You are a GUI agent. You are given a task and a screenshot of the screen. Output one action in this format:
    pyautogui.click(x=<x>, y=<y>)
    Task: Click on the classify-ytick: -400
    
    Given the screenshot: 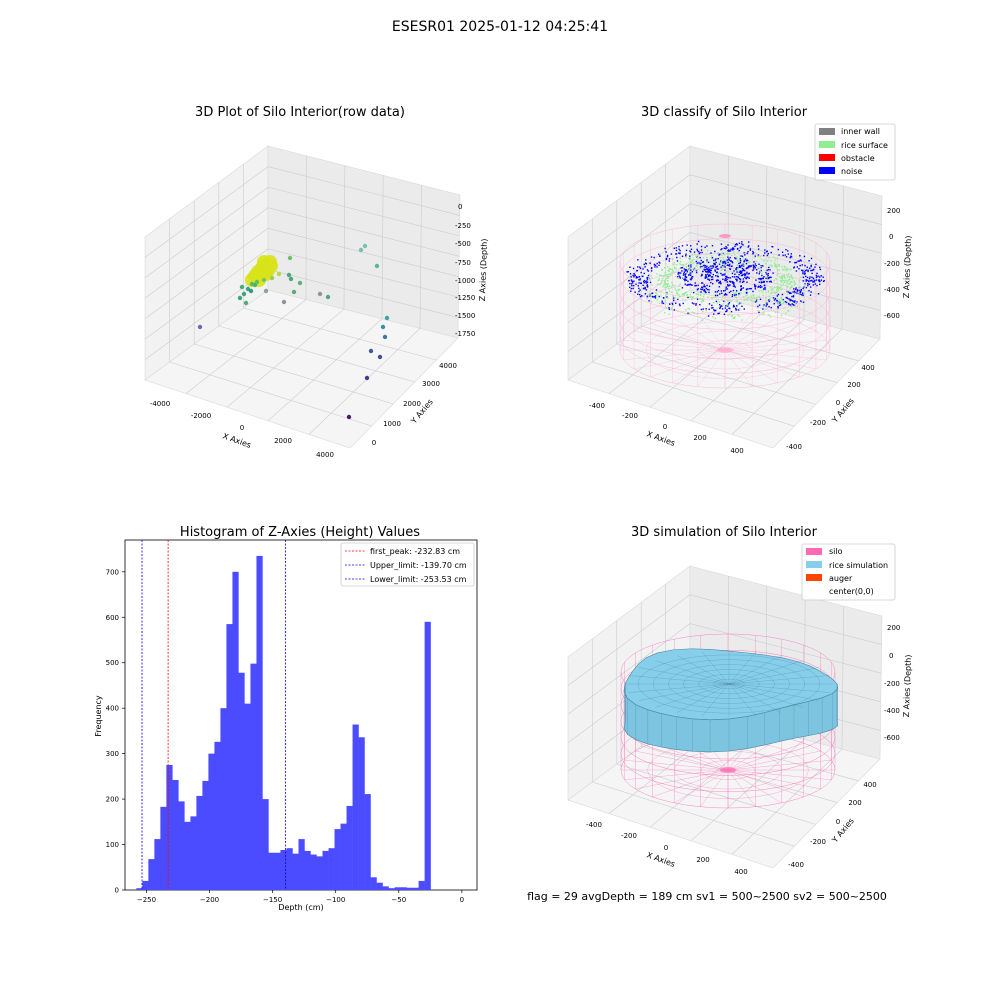 What is the action you would take?
    pyautogui.click(x=794, y=447)
    